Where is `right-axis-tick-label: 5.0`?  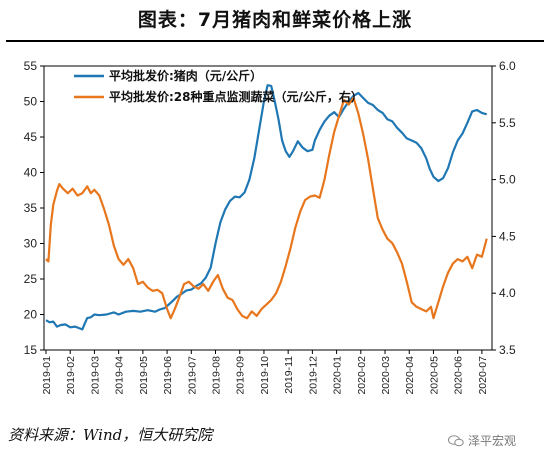
right-axis-tick-label: 5.0 is located at coordinates (507, 180).